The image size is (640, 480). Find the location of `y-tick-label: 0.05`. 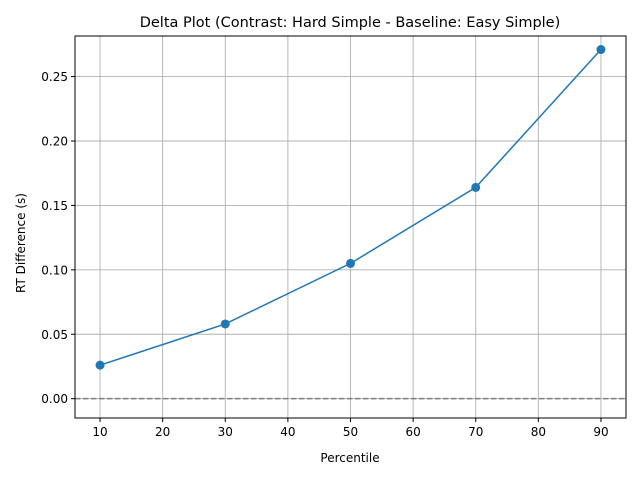

y-tick-label: 0.05 is located at coordinates (54, 335).